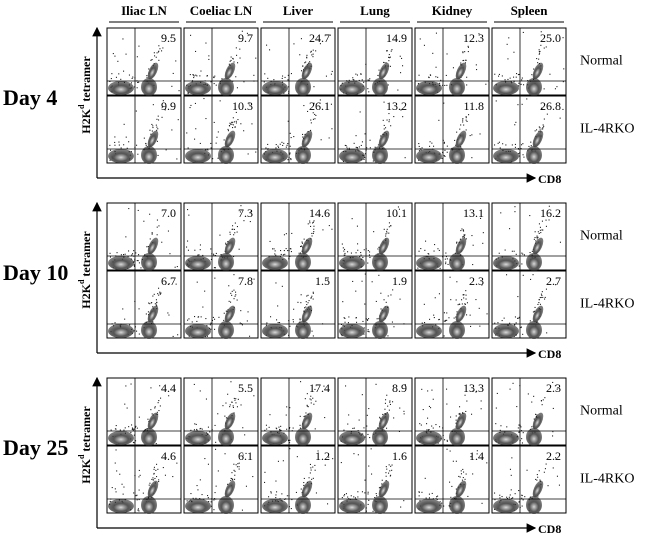 This screenshot has width=648, height=533. I want to click on x-axis-label: CD8, so click(549, 527).